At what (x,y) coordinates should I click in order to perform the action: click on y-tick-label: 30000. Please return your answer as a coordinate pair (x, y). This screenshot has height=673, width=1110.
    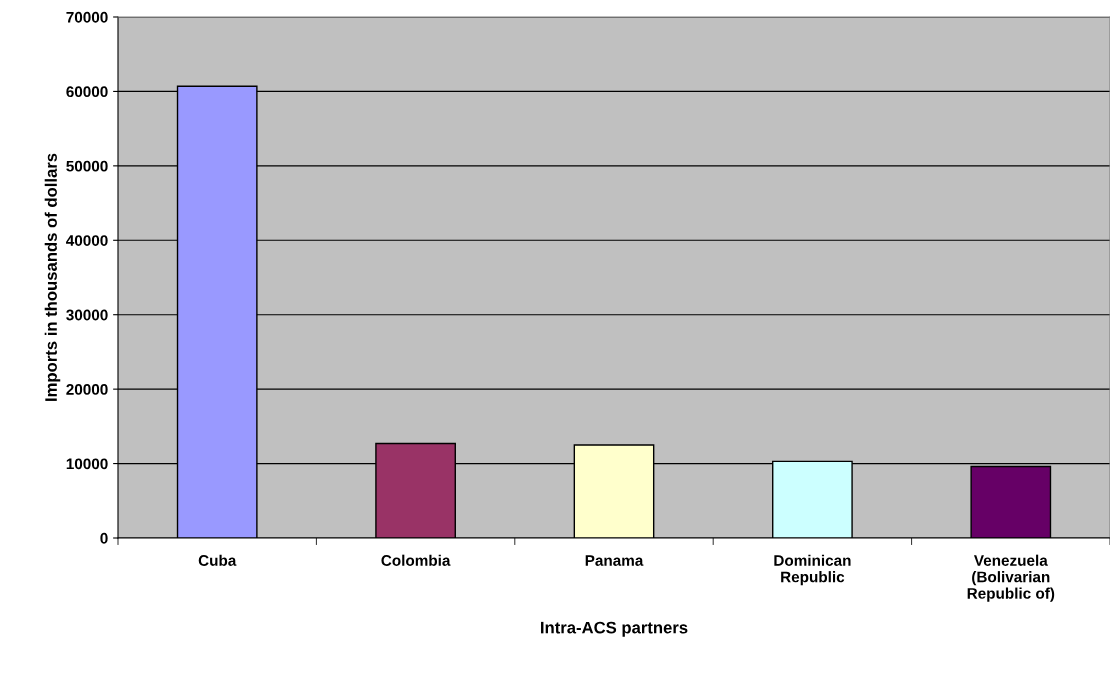
    Looking at the image, I should click on (87, 315).